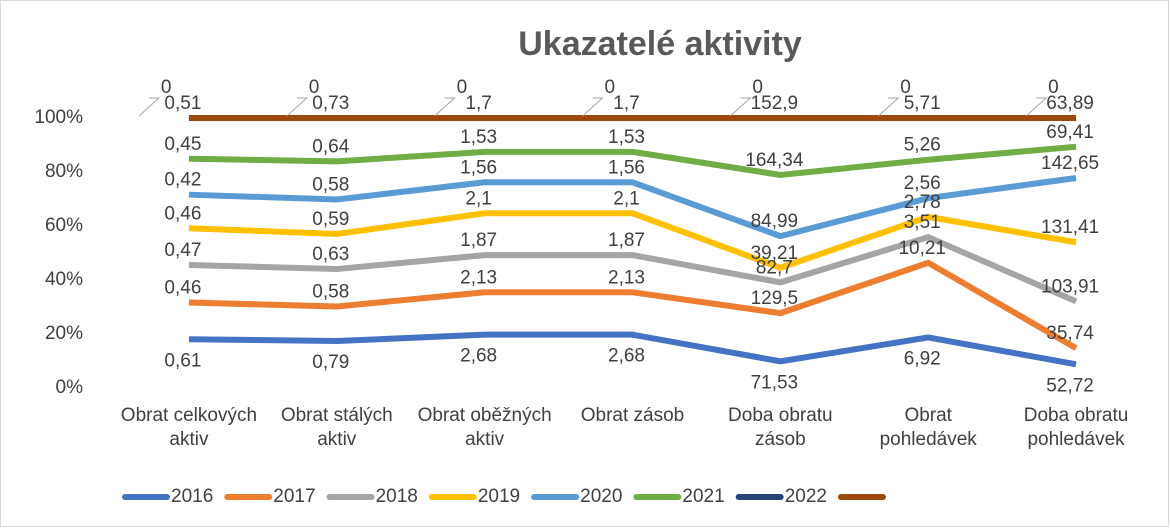 This screenshot has width=1171, height=529. I want to click on data-label: 52,72, so click(1070, 385).